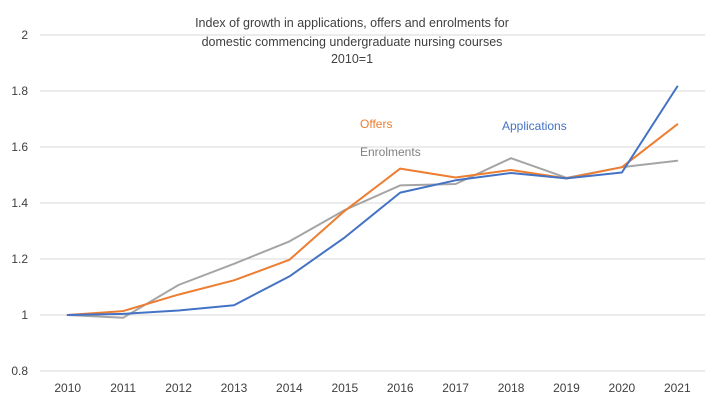 This screenshot has width=715, height=403. I want to click on x-tick-label: 2017, so click(455, 388).